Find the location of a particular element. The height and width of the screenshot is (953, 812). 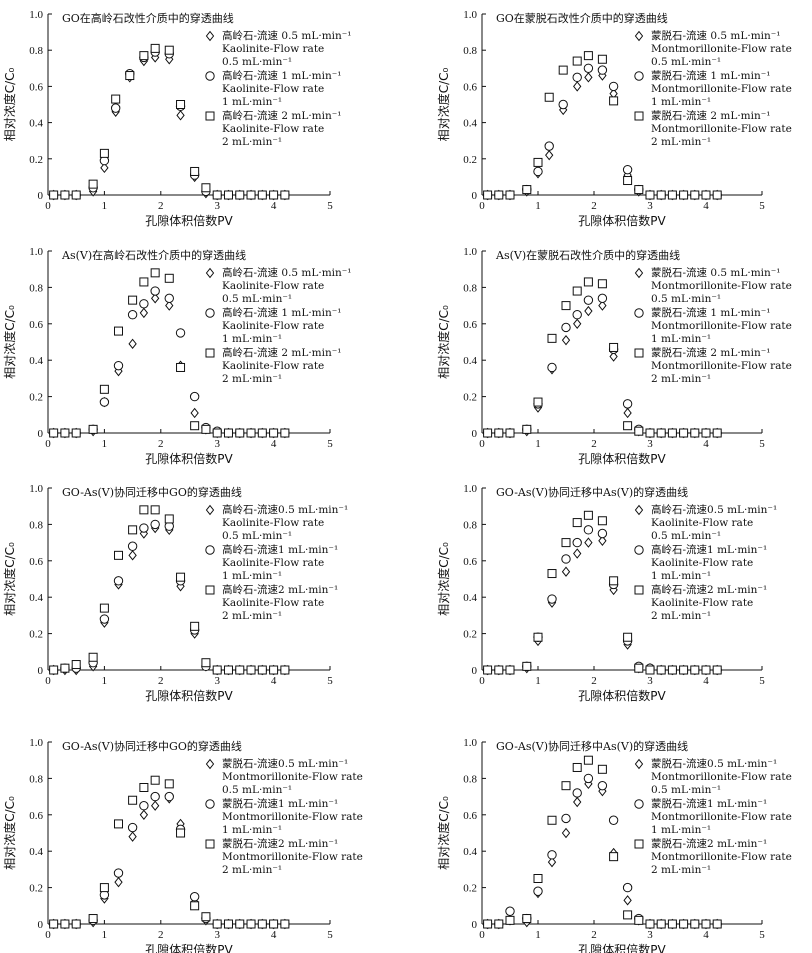

legend-label: 蒙脱石-流速0.5 mL·min⁻¹ is located at coordinates (714, 763).